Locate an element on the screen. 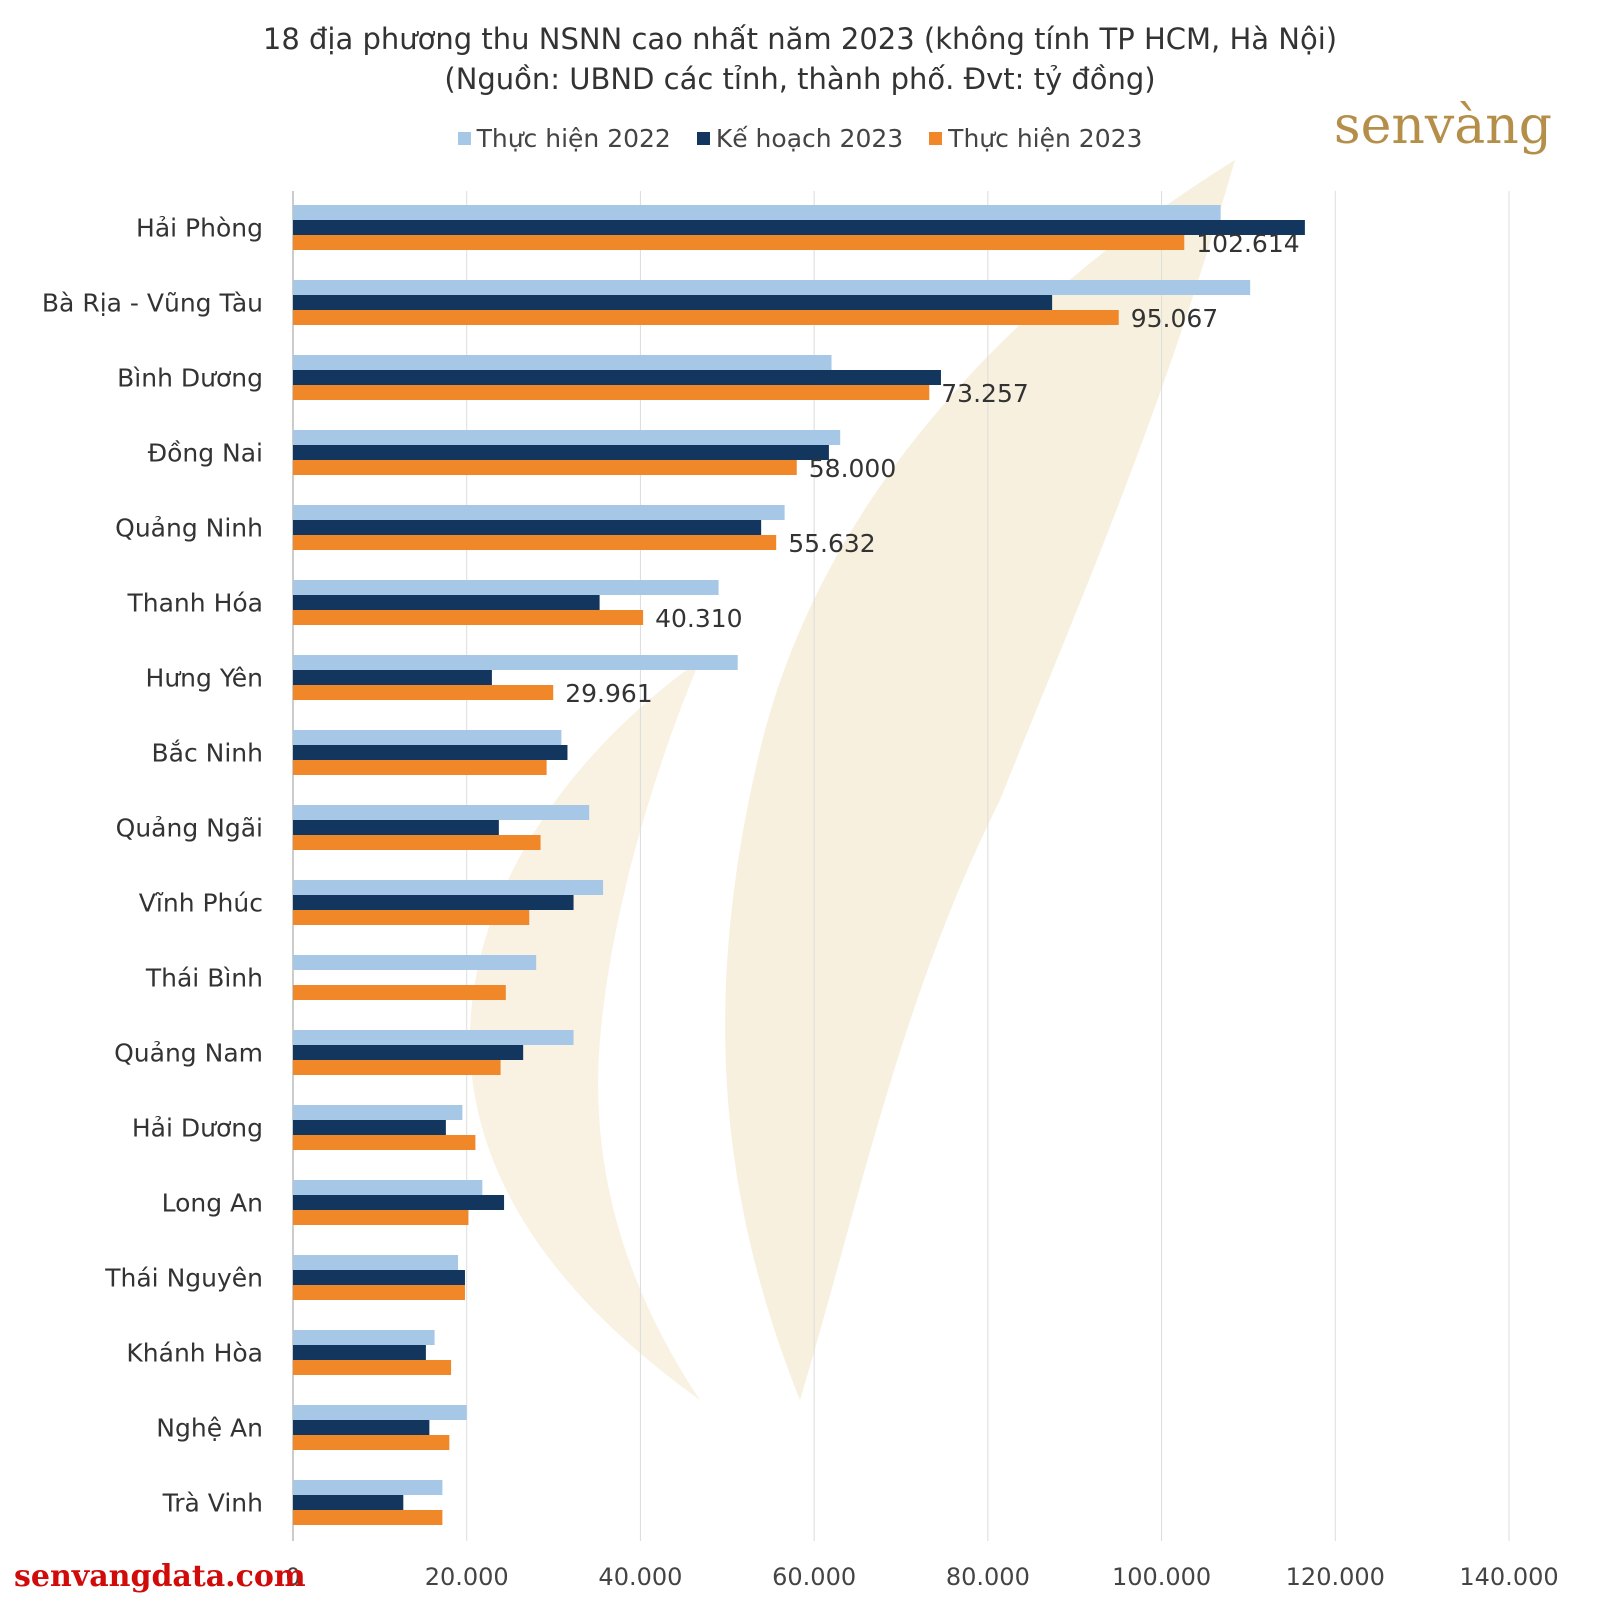 Image resolution: width=1600 pixels, height=1600 pixels. x-tick-label: 140.000 is located at coordinates (1508, 1577).